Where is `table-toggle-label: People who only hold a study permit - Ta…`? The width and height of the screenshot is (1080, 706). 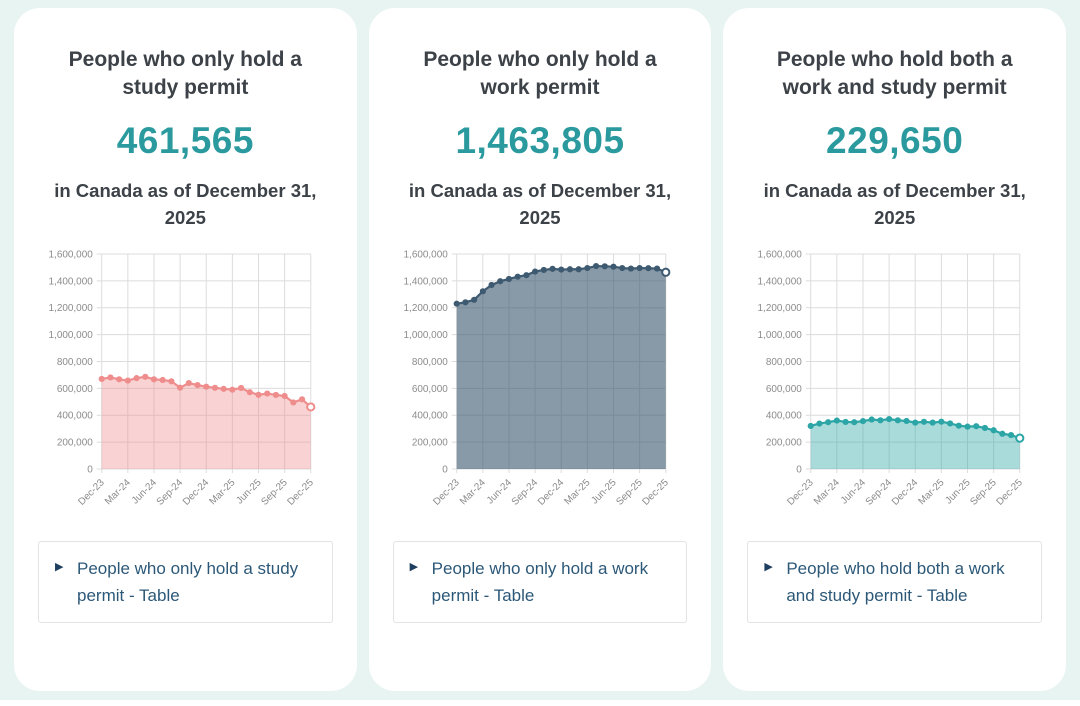
table-toggle-label: People who only hold a study permit - Ta… is located at coordinates (188, 582).